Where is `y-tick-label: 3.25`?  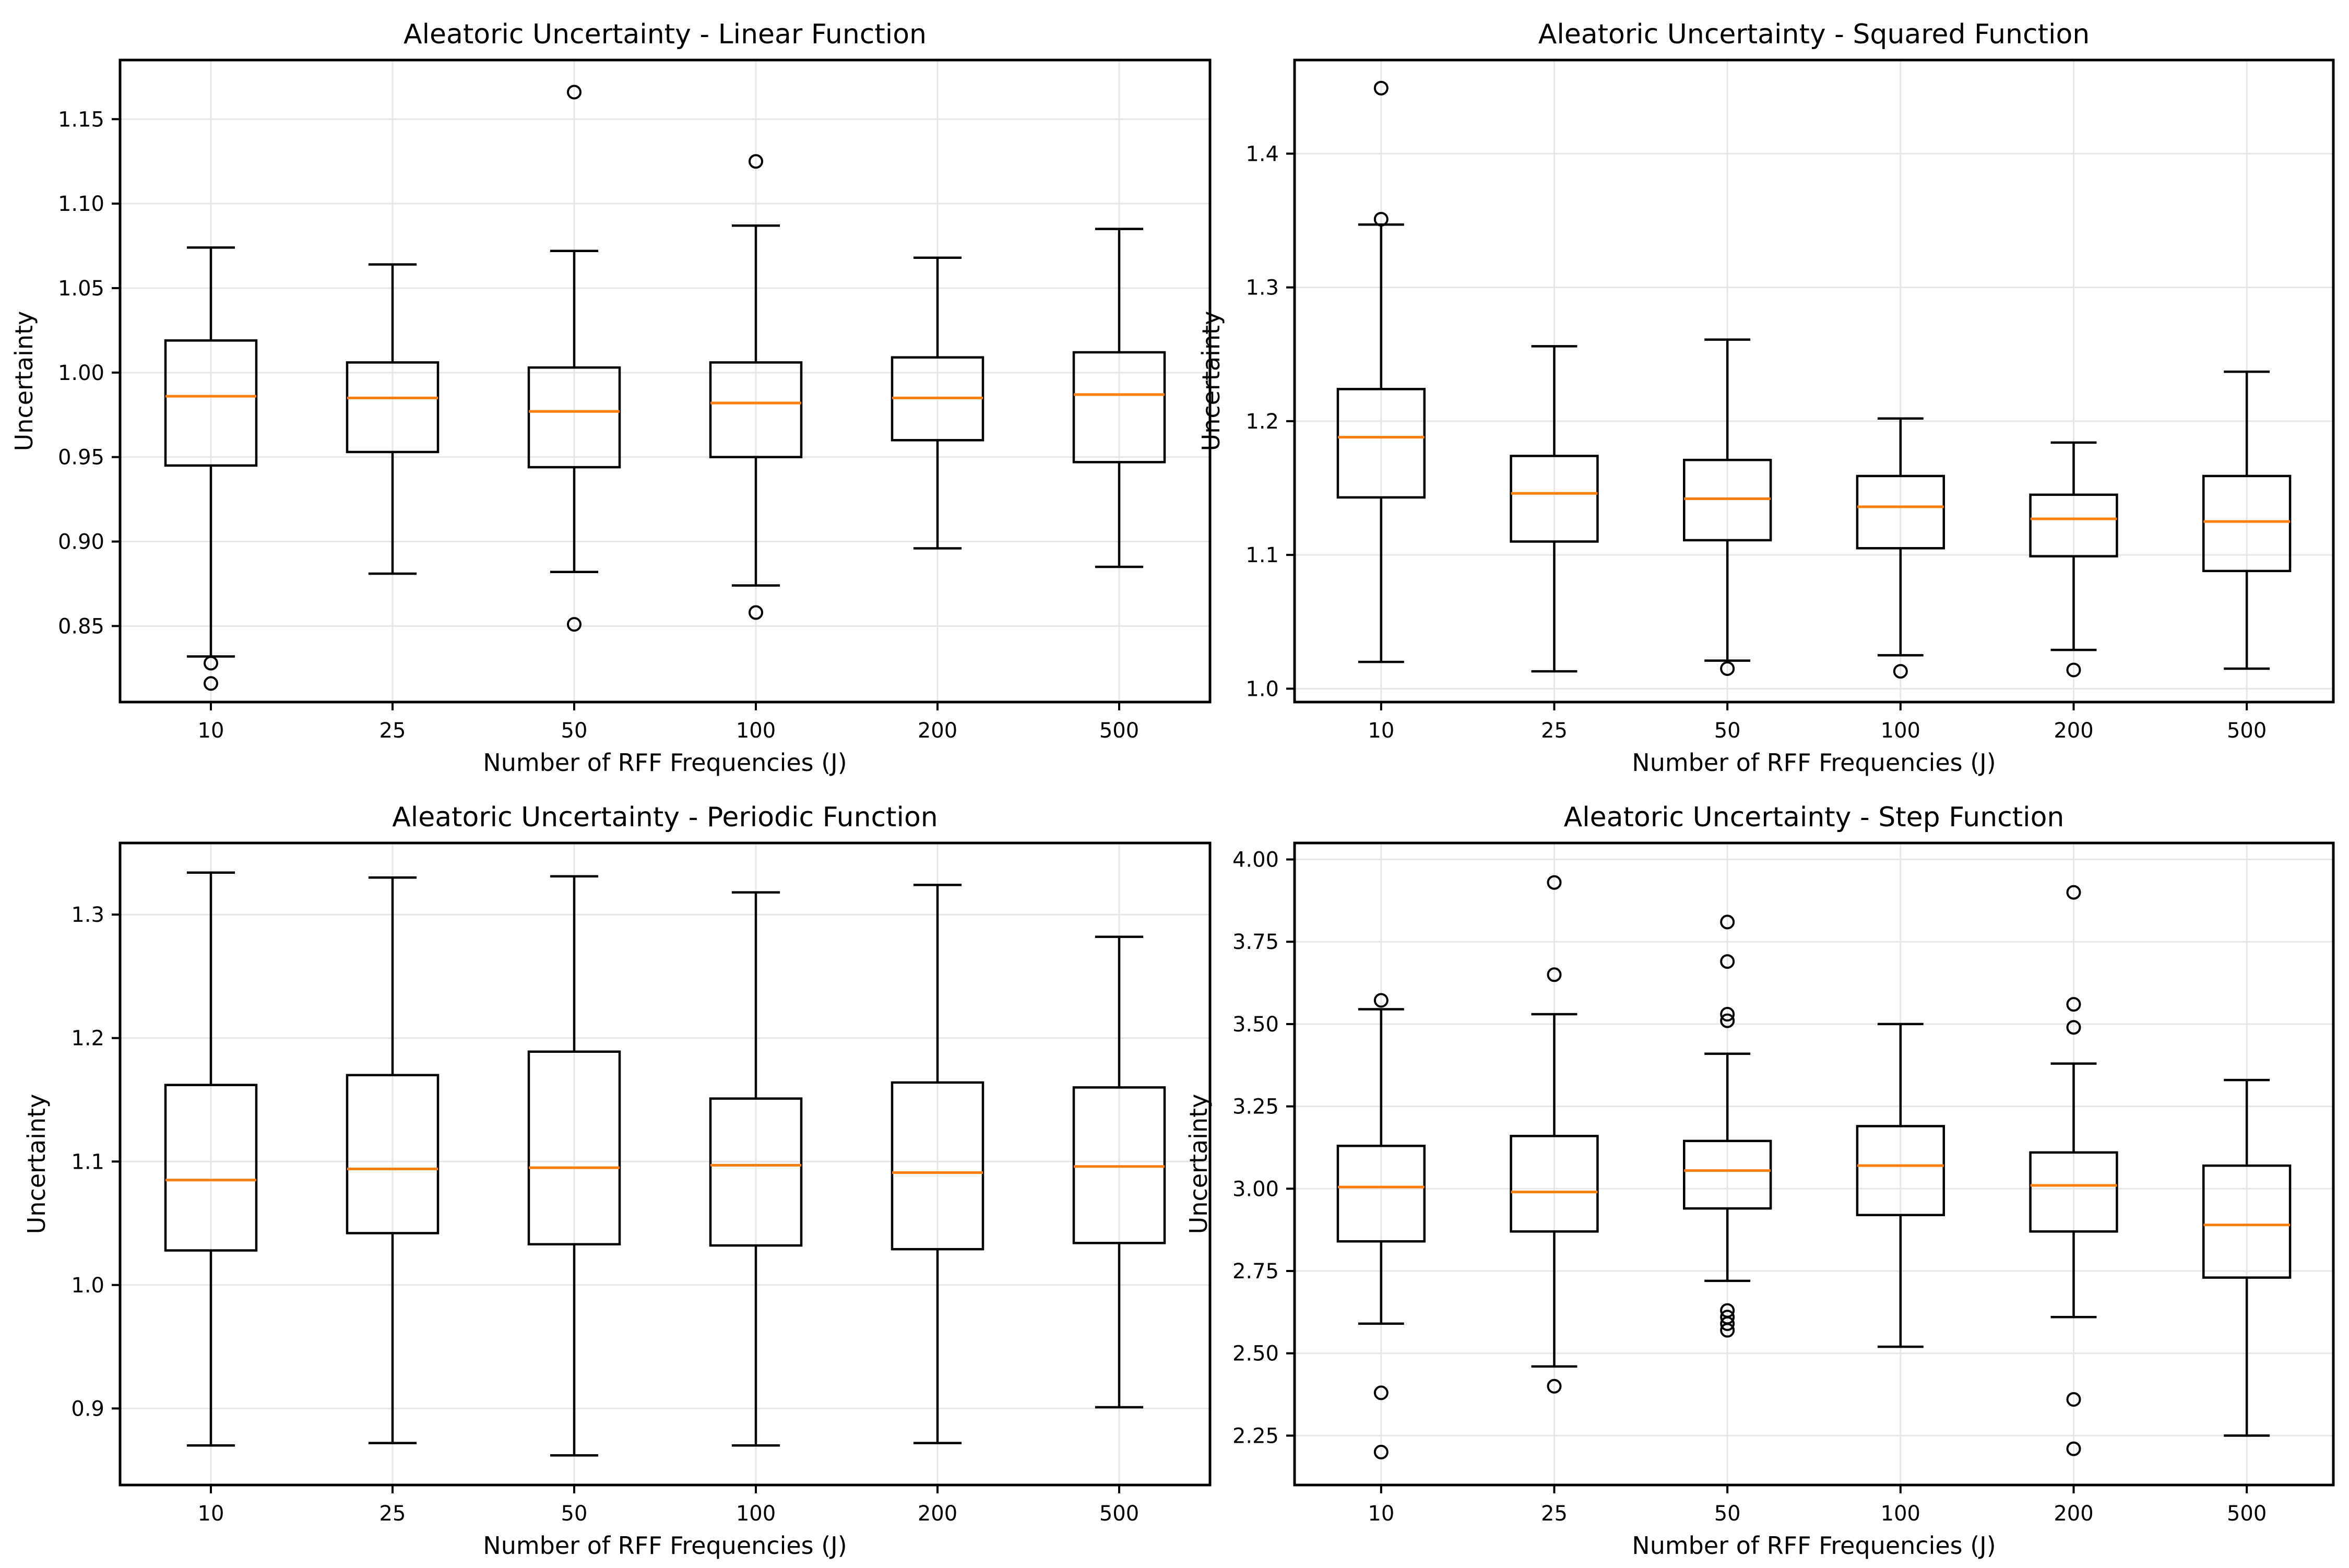
y-tick-label: 3.25 is located at coordinates (1255, 1107).